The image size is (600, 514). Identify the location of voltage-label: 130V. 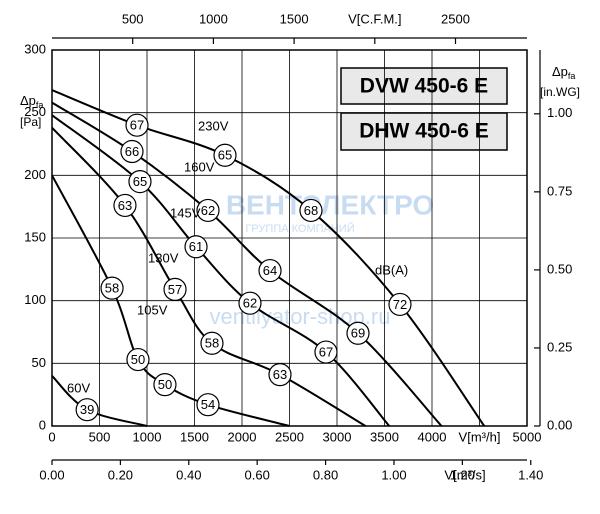
(163, 257).